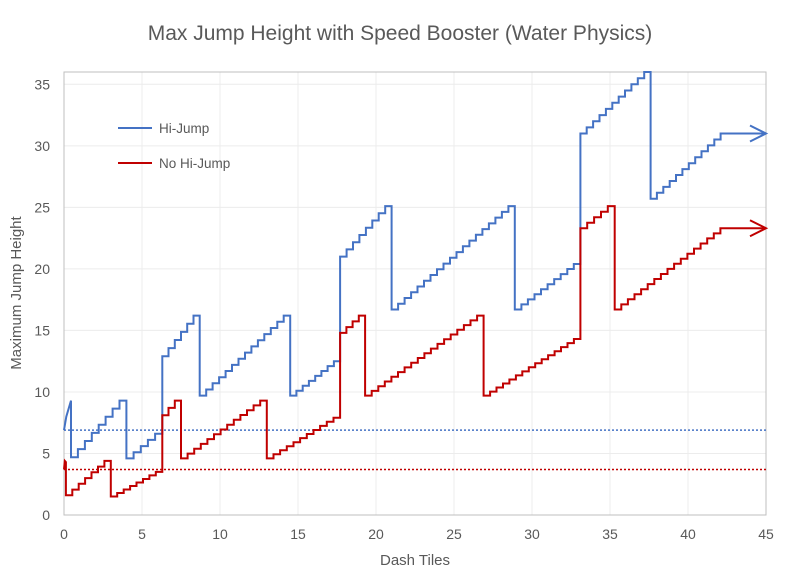  I want to click on x-tick-label: 30, so click(532, 534).